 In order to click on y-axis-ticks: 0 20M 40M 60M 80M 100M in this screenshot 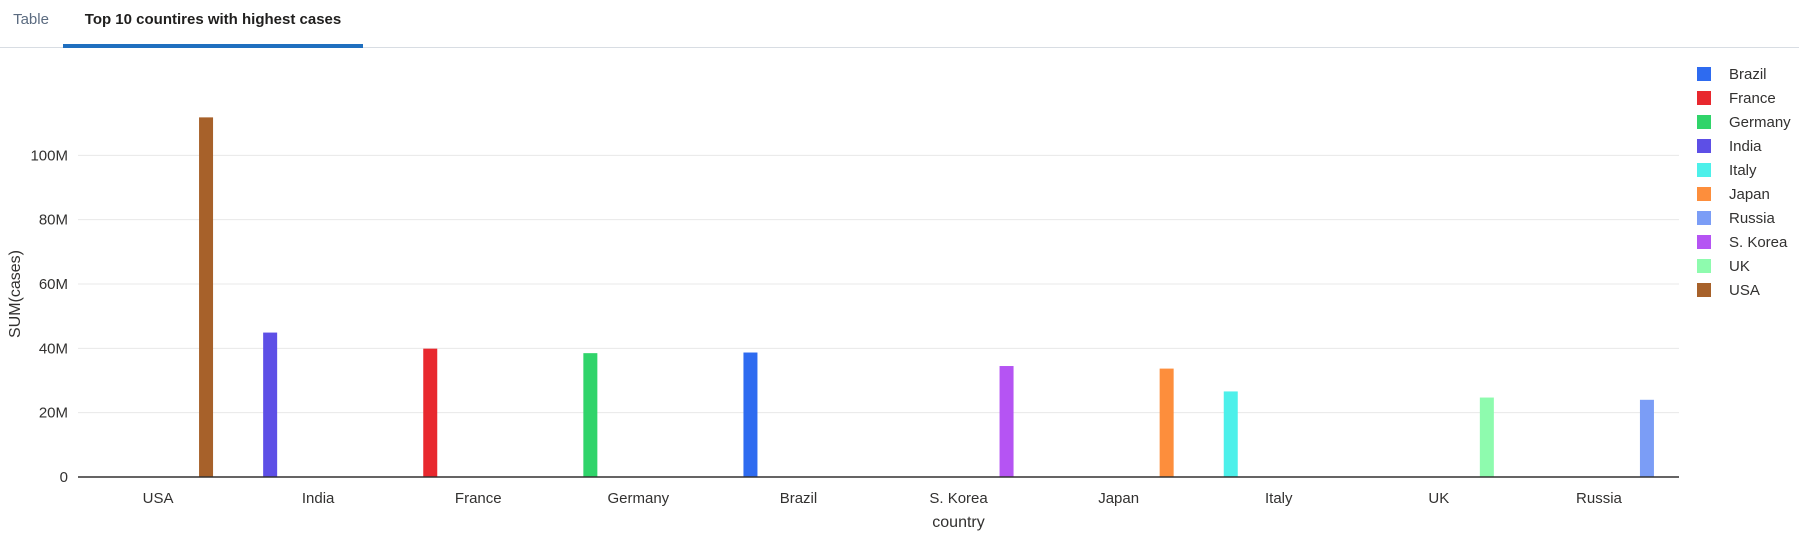, I will do `click(49, 316)`.